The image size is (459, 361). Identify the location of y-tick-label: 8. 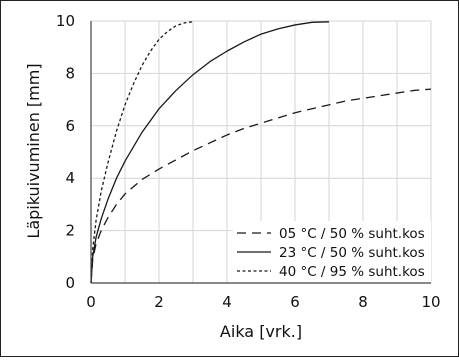
(70, 73).